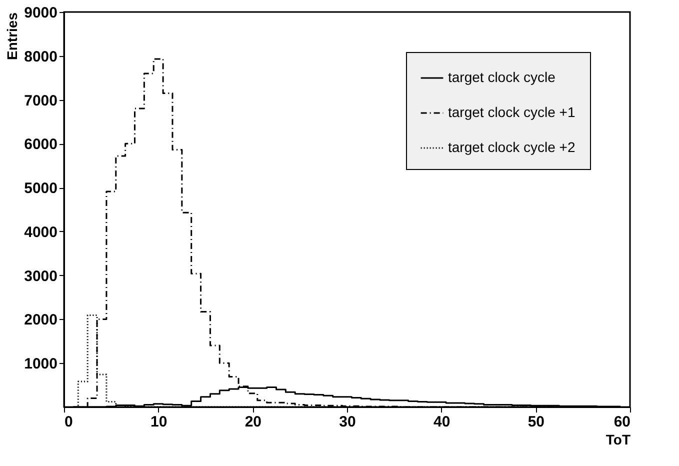  I want to click on y-tick-label: 1000, so click(41, 364).